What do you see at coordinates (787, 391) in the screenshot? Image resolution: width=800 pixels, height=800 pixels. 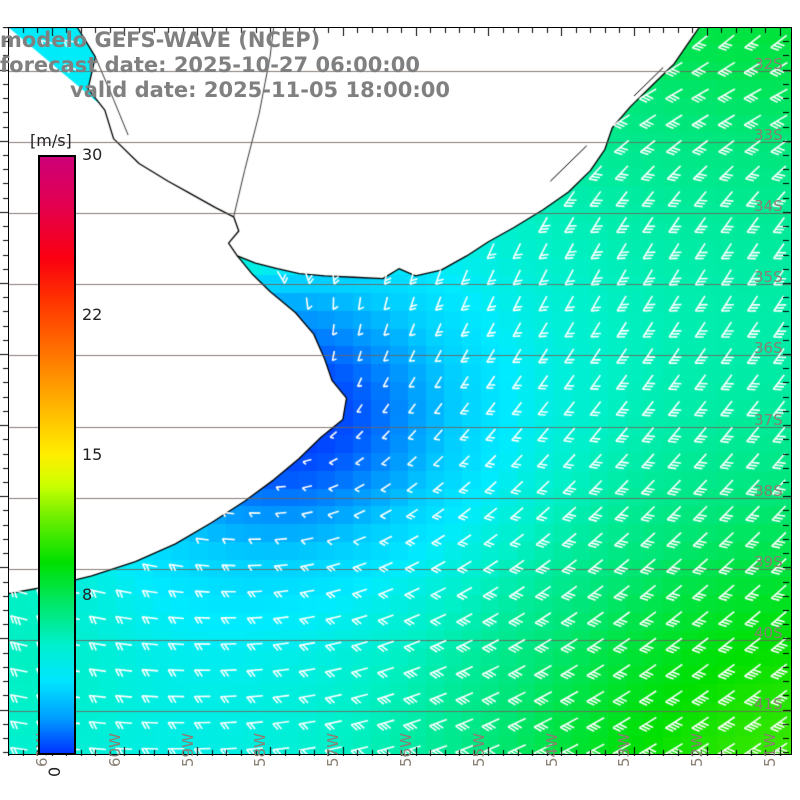 I see `axis-ticks-right` at bounding box center [787, 391].